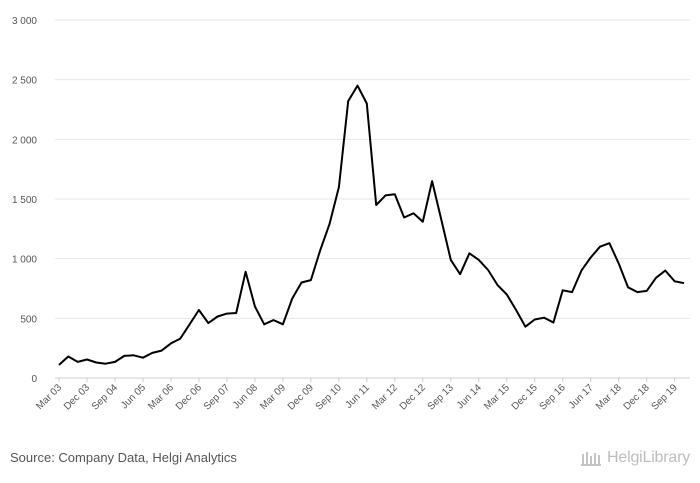 This screenshot has height=483, width=700. Describe the element at coordinates (189, 397) in the screenshot. I see `x-tick-label: Dec 06` at that location.